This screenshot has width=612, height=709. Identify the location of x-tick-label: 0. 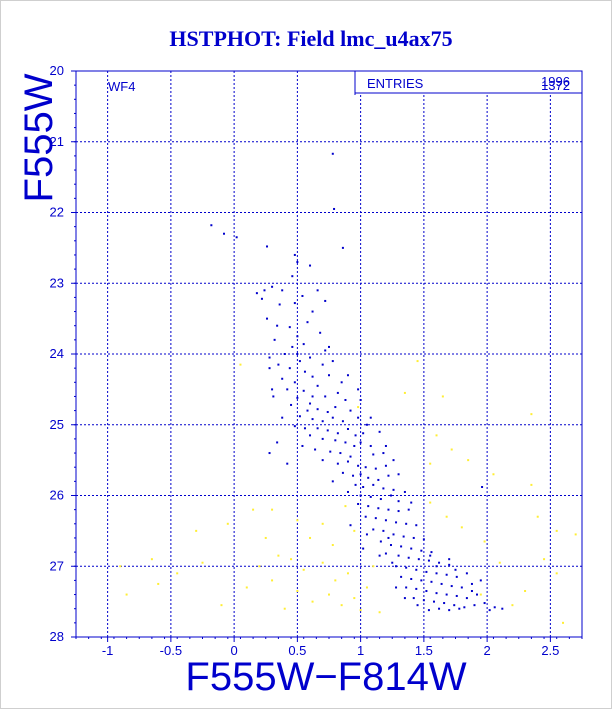
(234, 650).